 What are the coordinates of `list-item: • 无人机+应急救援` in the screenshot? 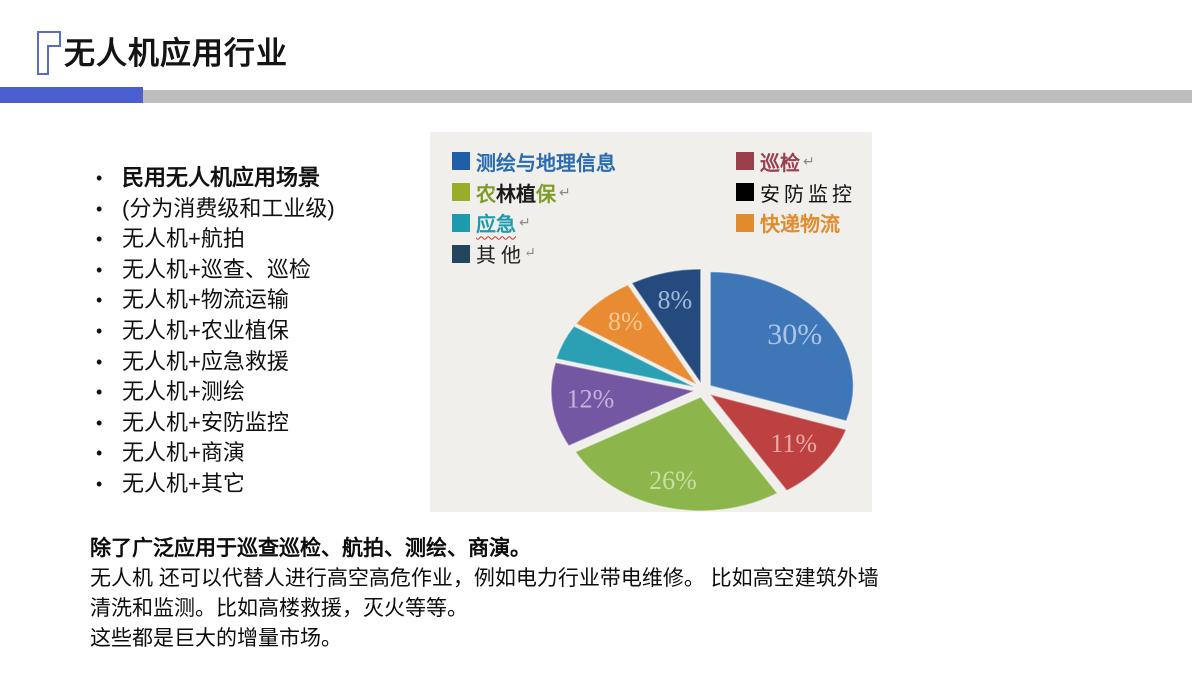 It's located at (215, 362).